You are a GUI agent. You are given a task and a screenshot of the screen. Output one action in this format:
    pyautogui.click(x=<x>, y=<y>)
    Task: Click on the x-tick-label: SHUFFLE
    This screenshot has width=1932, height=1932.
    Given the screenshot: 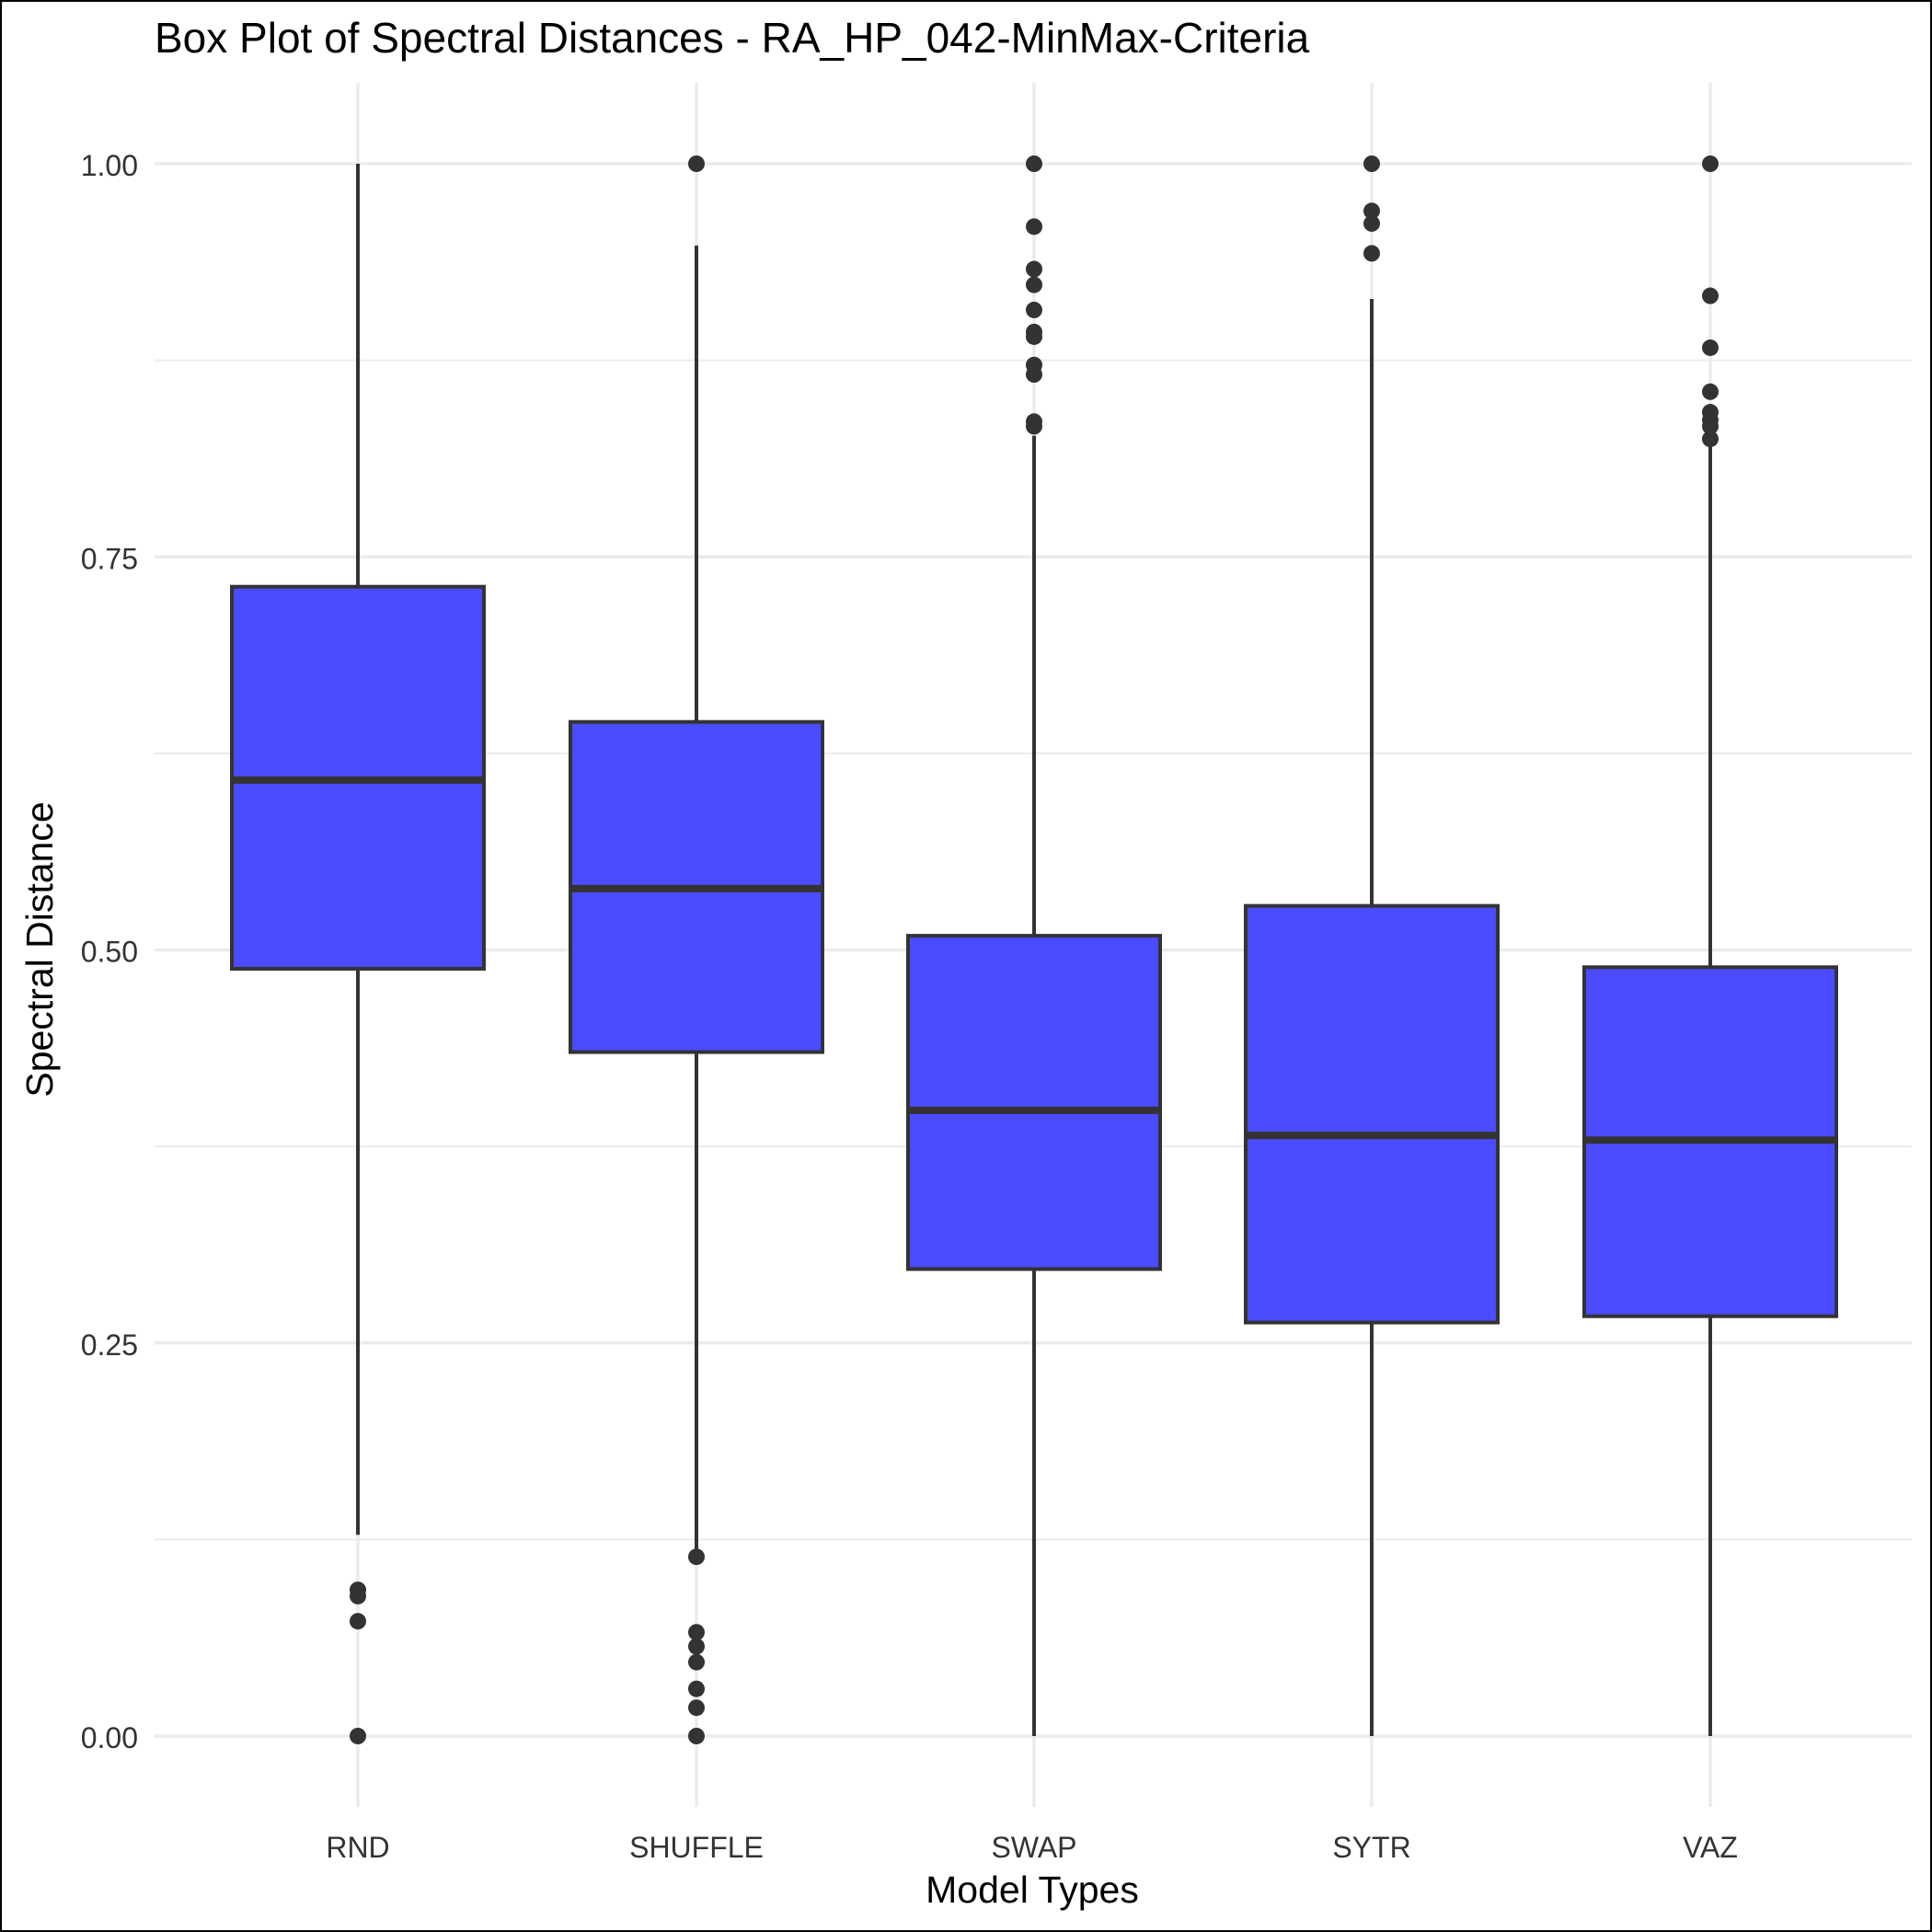 What is the action you would take?
    pyautogui.click(x=696, y=1847)
    